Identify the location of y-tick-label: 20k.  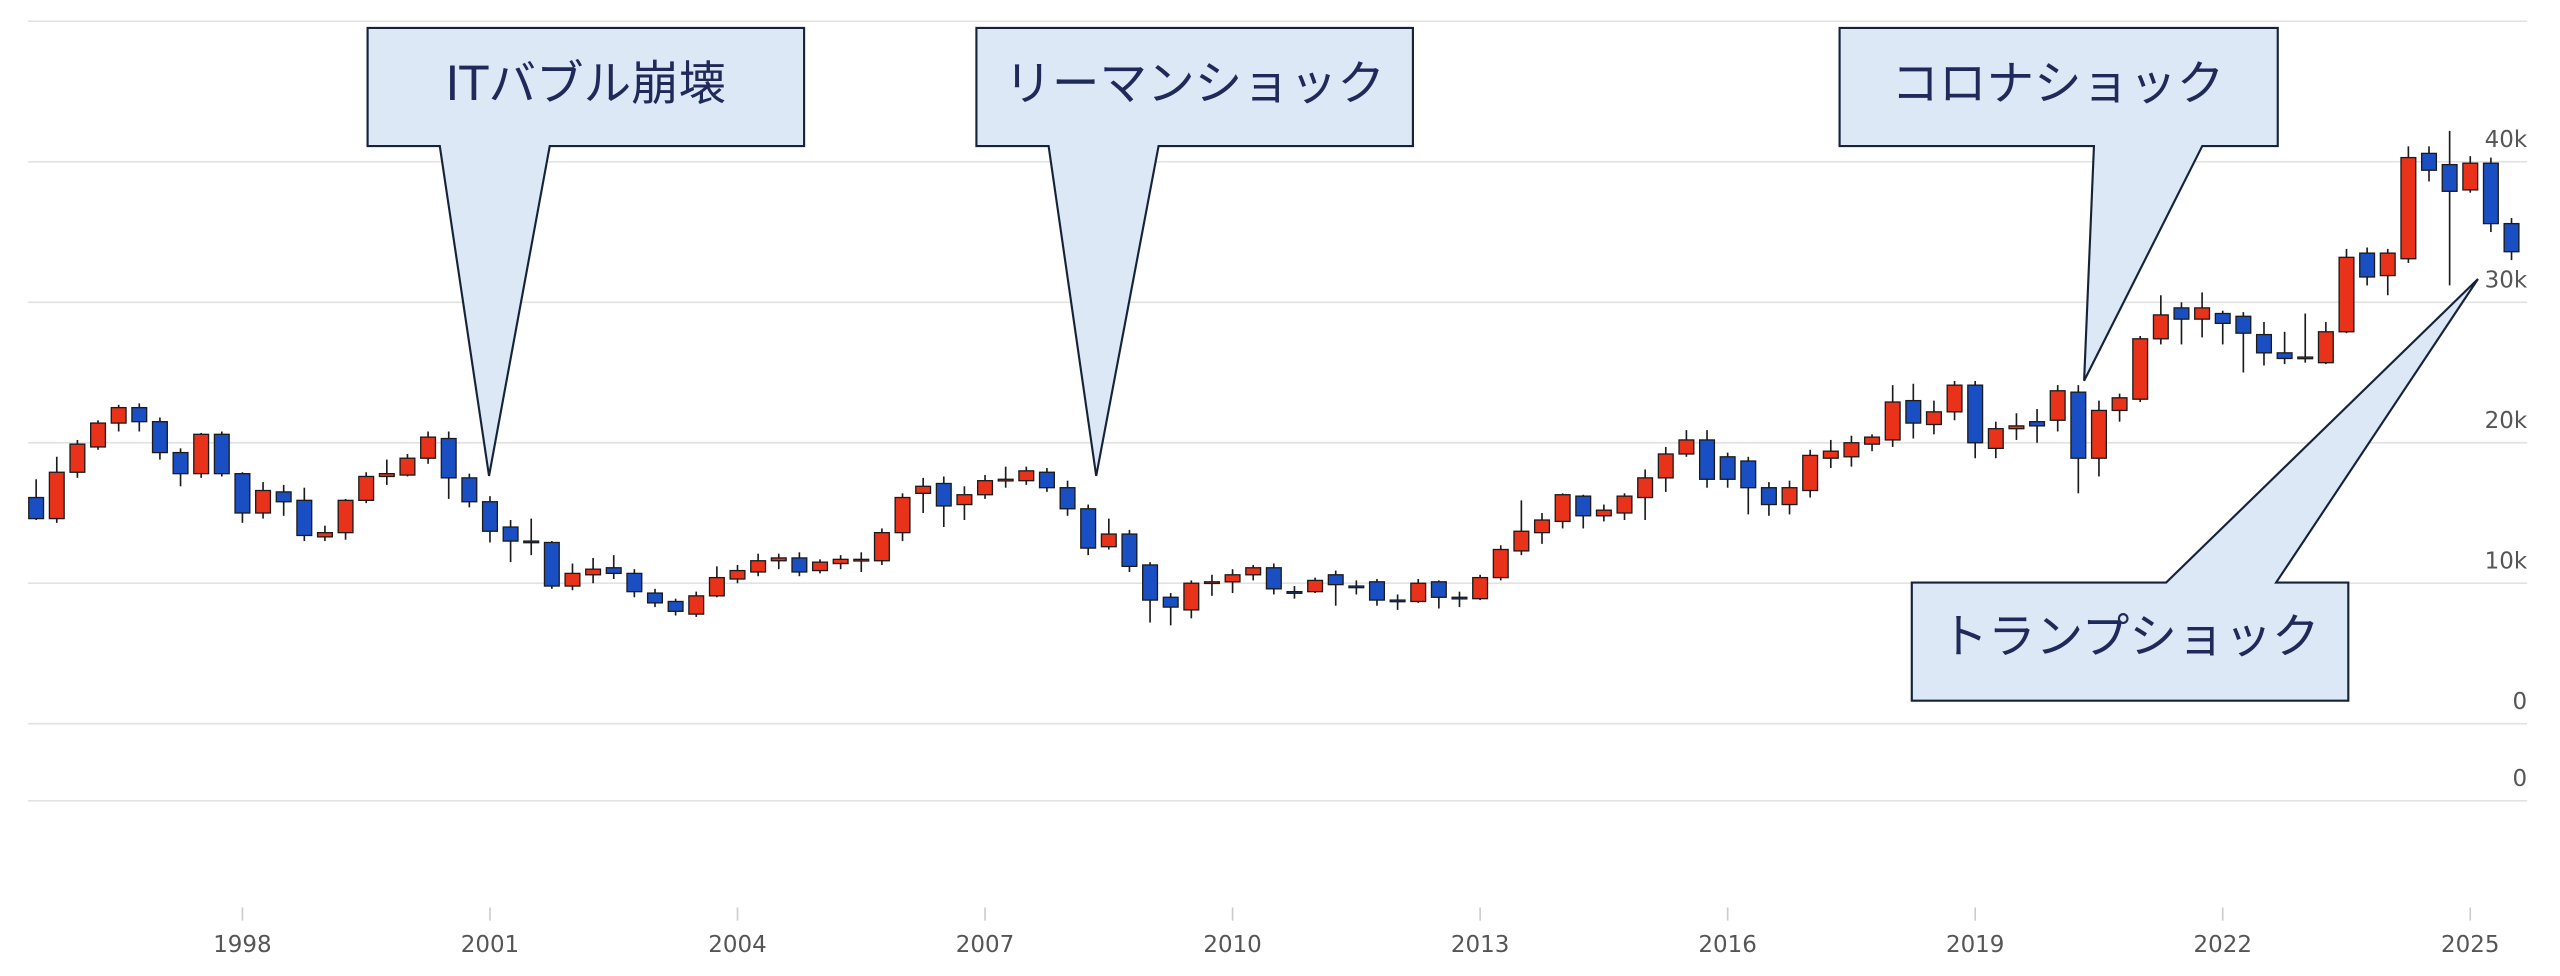
(2506, 421).